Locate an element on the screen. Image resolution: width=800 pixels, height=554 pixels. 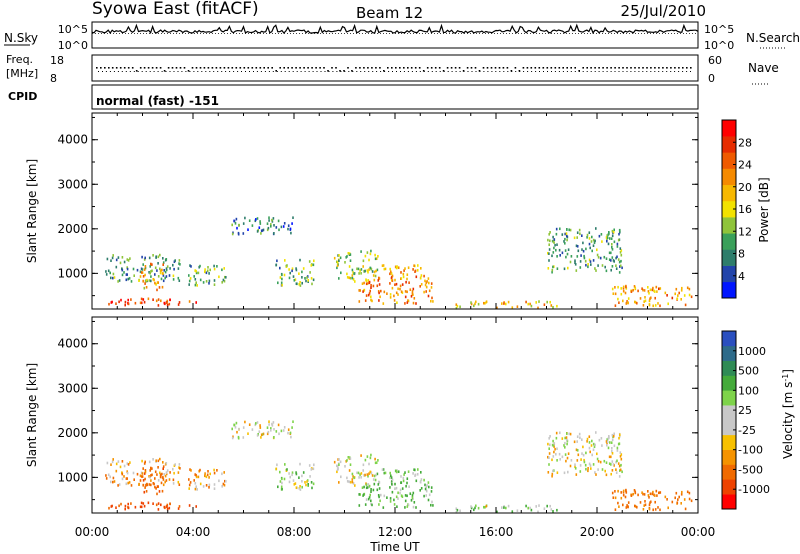
colorbar-tick-label: -500 is located at coordinates (750, 469).